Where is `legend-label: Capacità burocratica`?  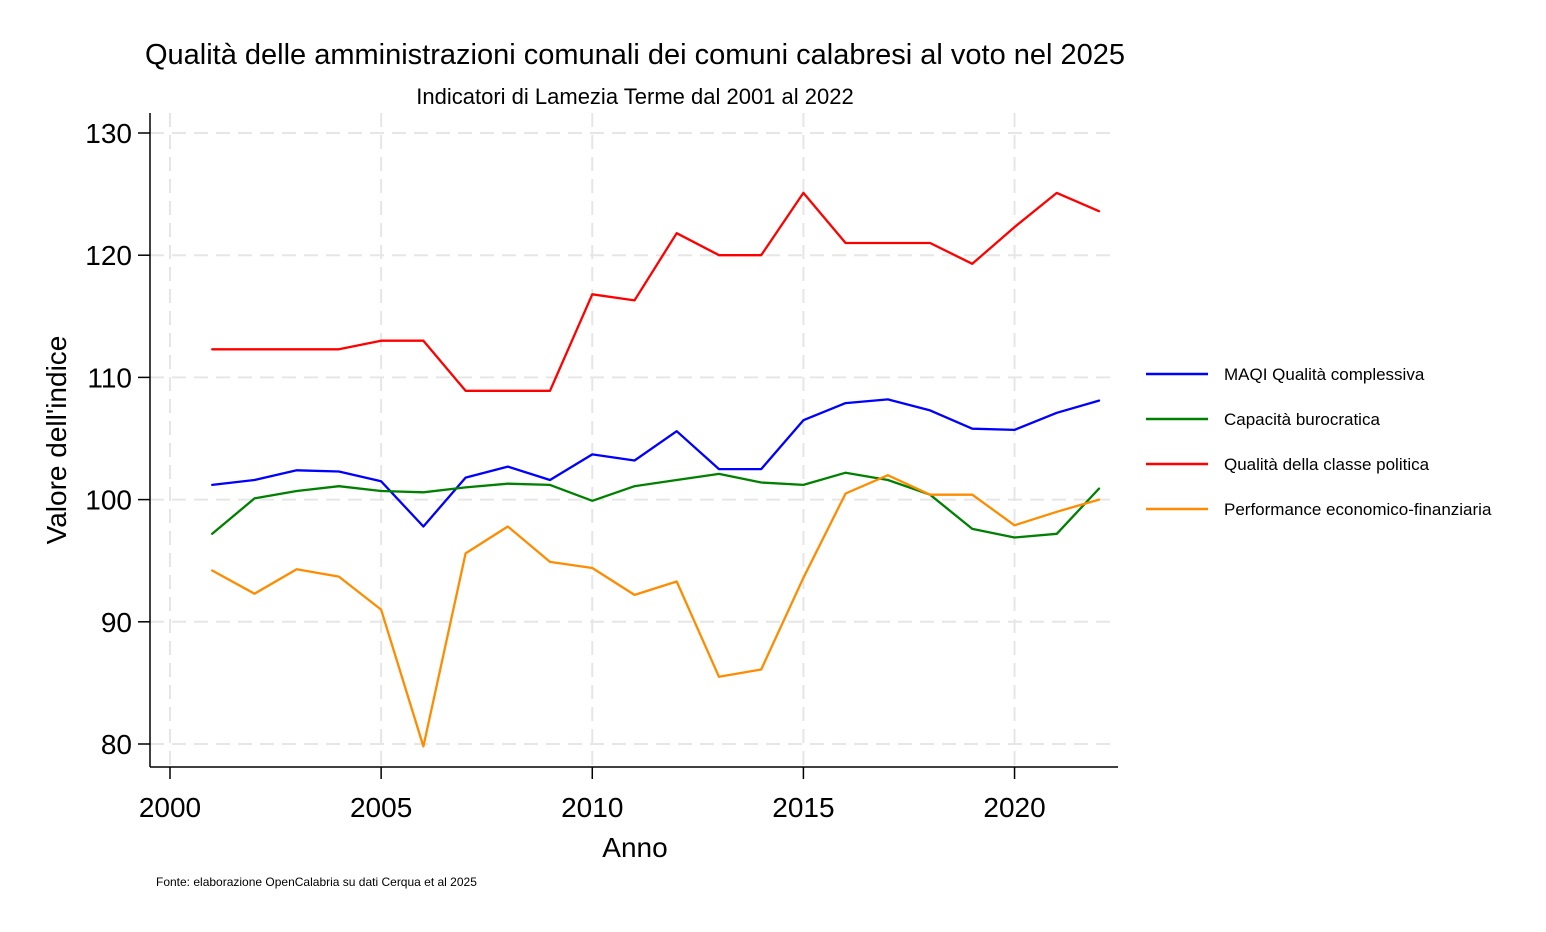
legend-label: Capacità burocratica is located at coordinates (1302, 419).